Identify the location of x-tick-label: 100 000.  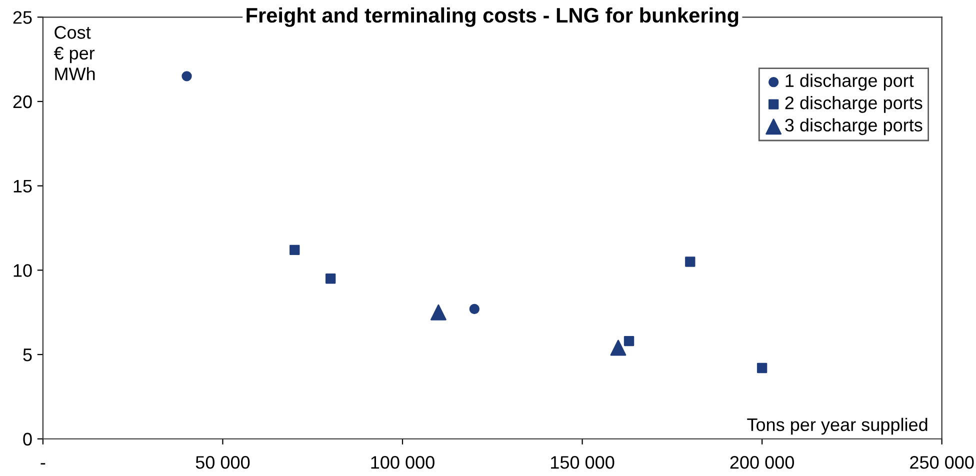
(402, 462).